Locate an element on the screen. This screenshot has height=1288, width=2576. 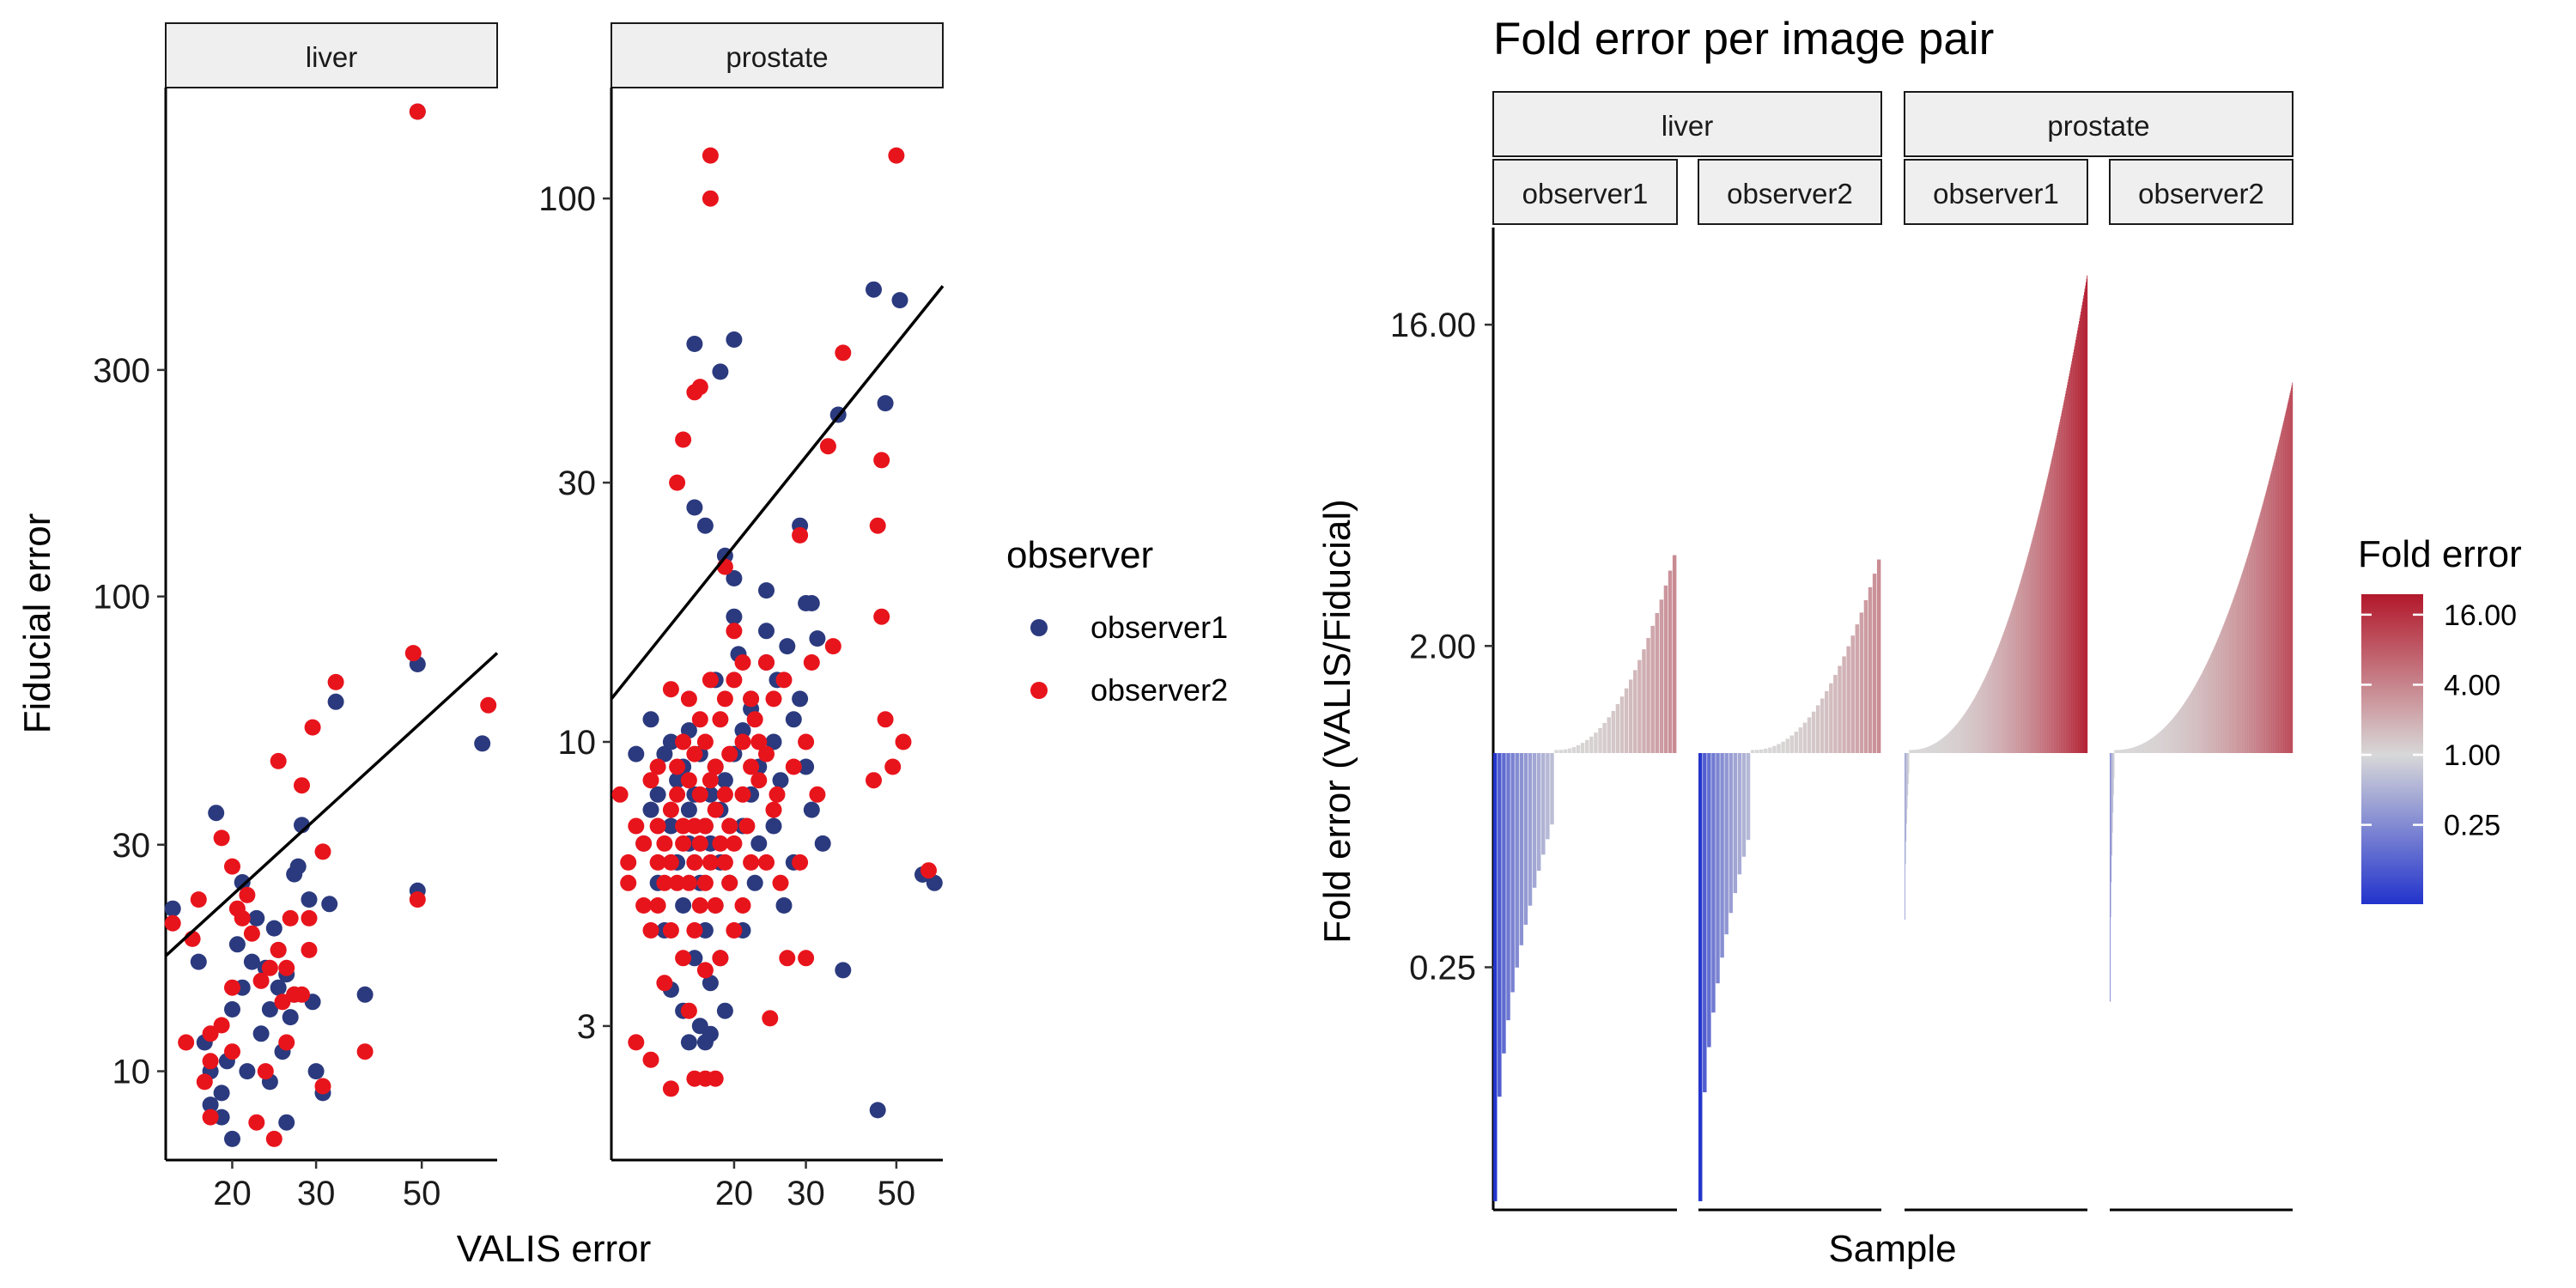
facet-strip-label: prostate is located at coordinates (777, 57).